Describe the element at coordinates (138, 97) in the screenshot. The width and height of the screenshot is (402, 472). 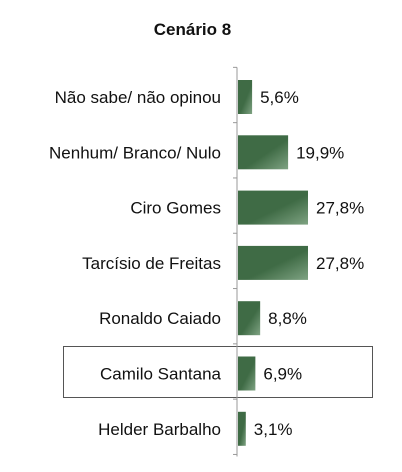
I see `category-label: Não sabe/ não opinou` at that location.